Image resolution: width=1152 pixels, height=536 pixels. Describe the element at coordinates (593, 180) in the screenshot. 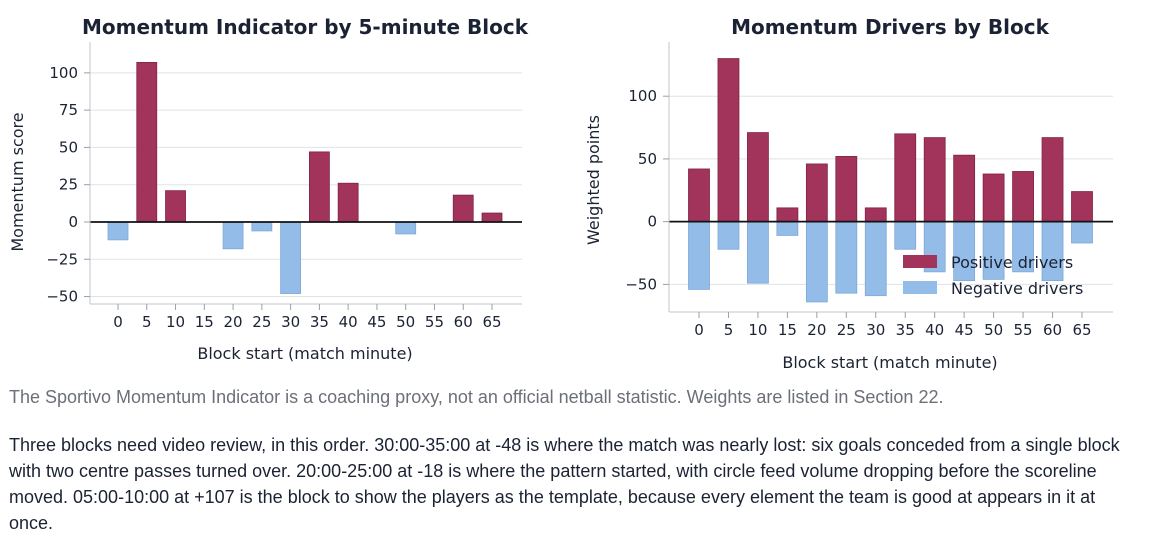

I see `y-axis-label: Weighted points` at that location.